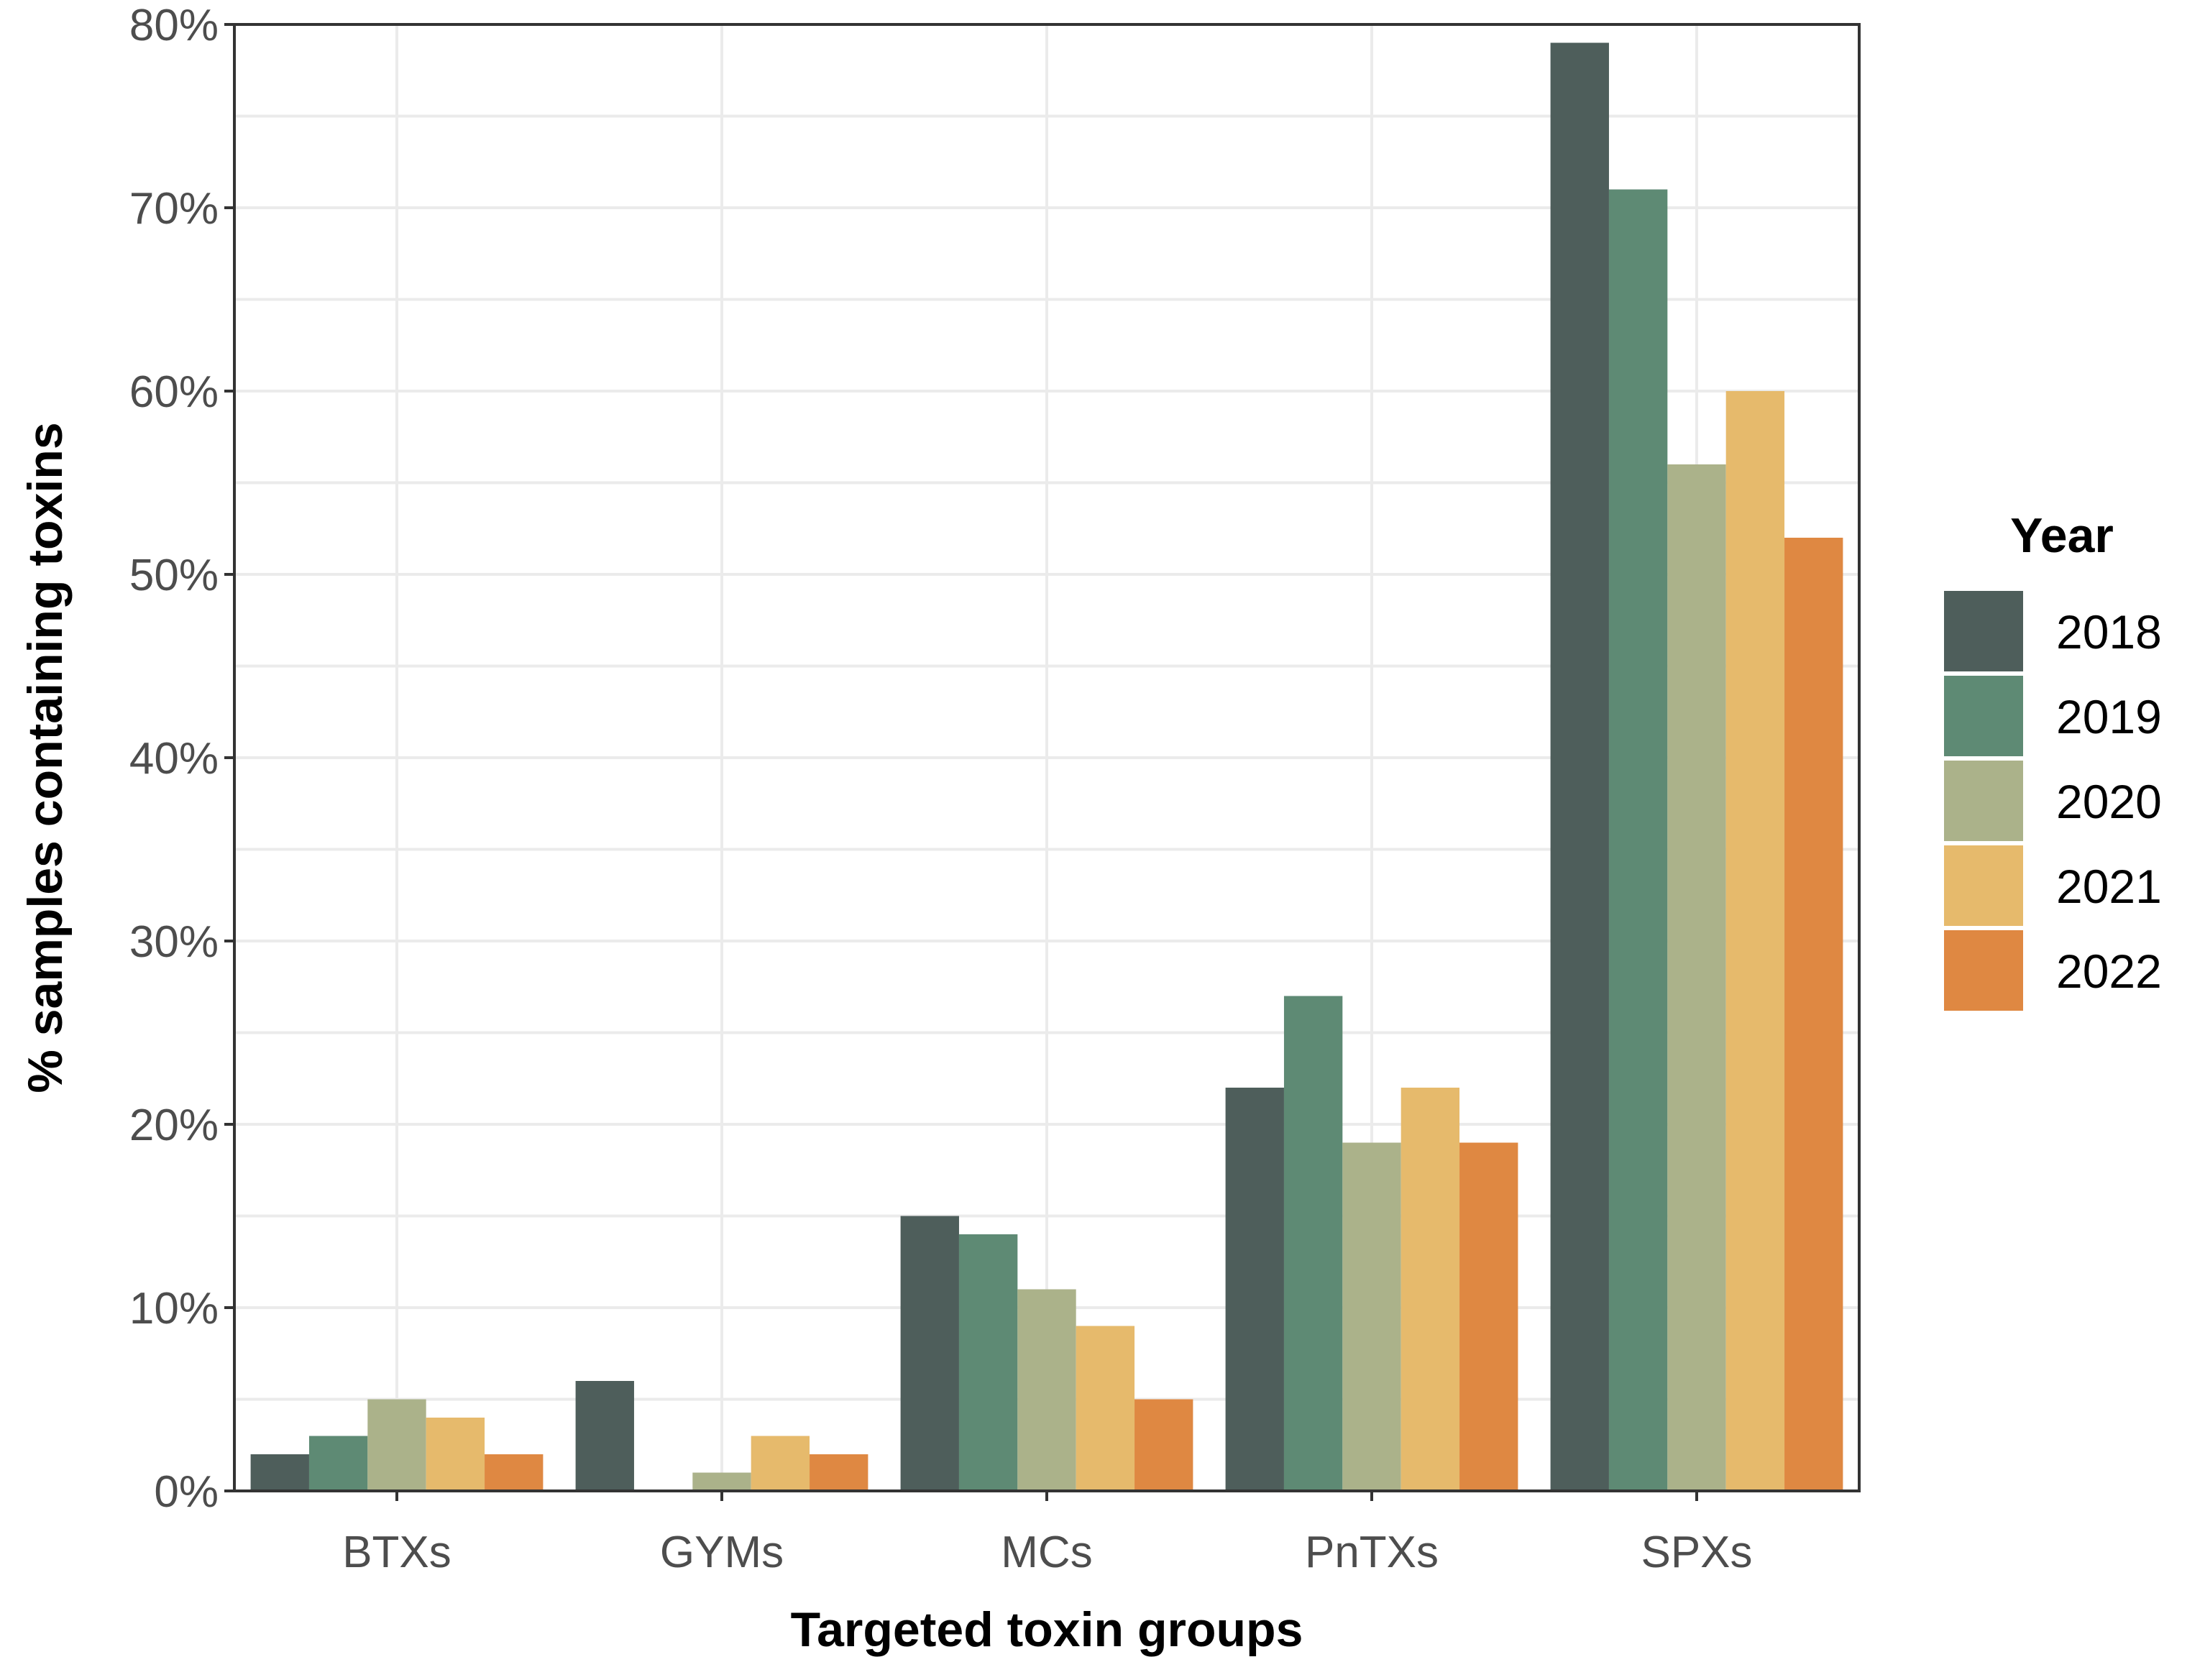 This screenshot has height=1680, width=2205. What do you see at coordinates (174, 1125) in the screenshot?
I see `y-tick-label: 20%` at bounding box center [174, 1125].